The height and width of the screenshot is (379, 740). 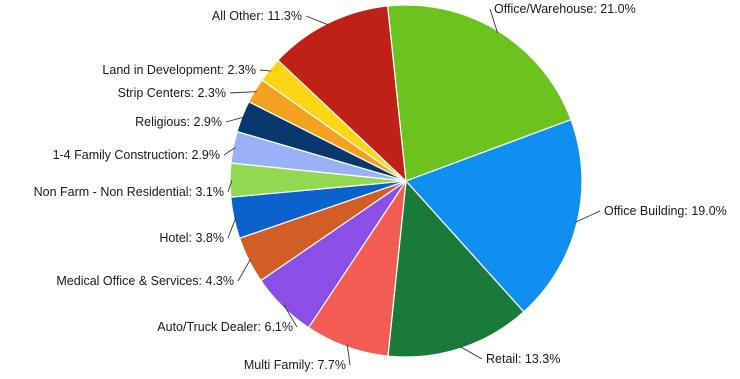 I want to click on slice-label-non-farm-non-residential: Non Farm - Non Residential: 3.1%, so click(x=129, y=192).